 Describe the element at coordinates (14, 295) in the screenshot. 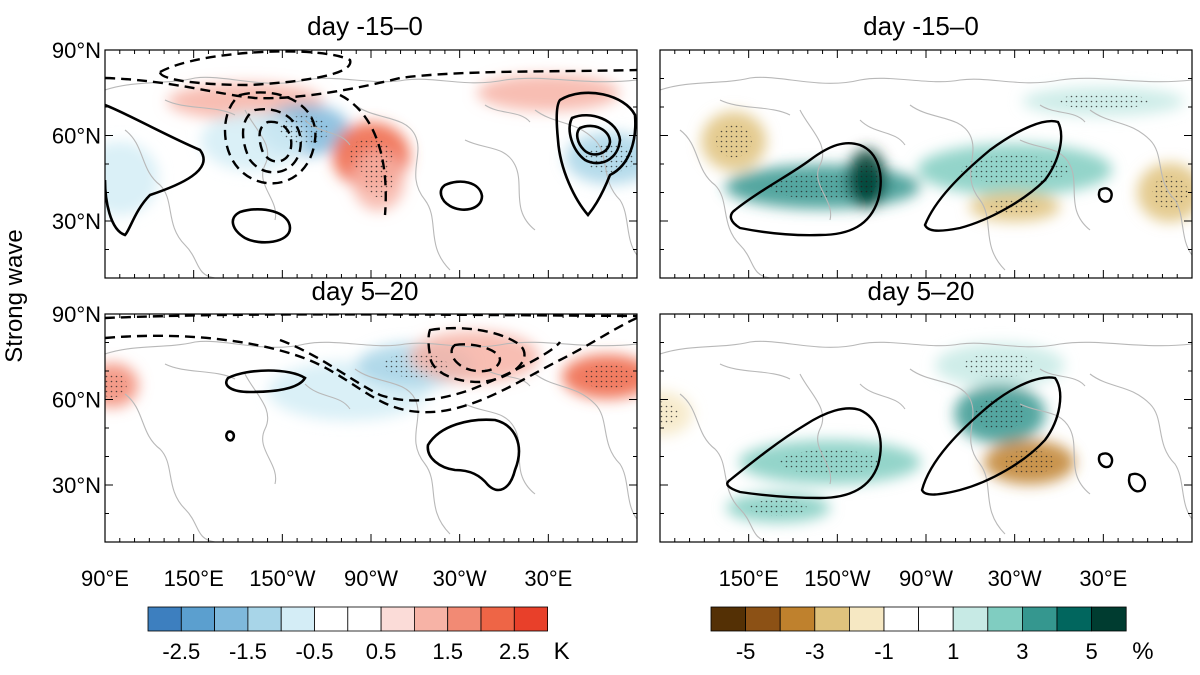

I see `row-label-strong-wave: Strong wave` at that location.